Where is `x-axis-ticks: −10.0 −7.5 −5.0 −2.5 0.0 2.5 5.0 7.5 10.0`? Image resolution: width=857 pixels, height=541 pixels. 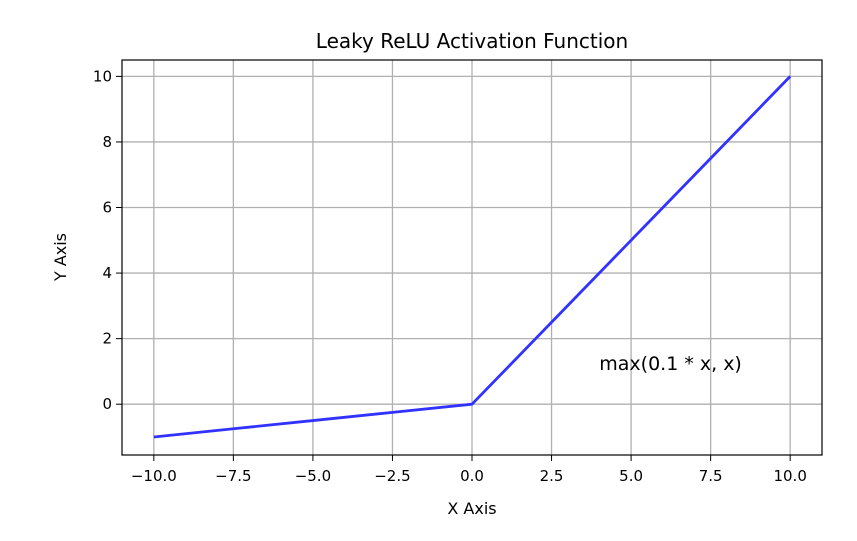 x-axis-ticks: −10.0 −7.5 −5.0 −2.5 0.0 2.5 5.0 7.5 10.0 is located at coordinates (469, 470).